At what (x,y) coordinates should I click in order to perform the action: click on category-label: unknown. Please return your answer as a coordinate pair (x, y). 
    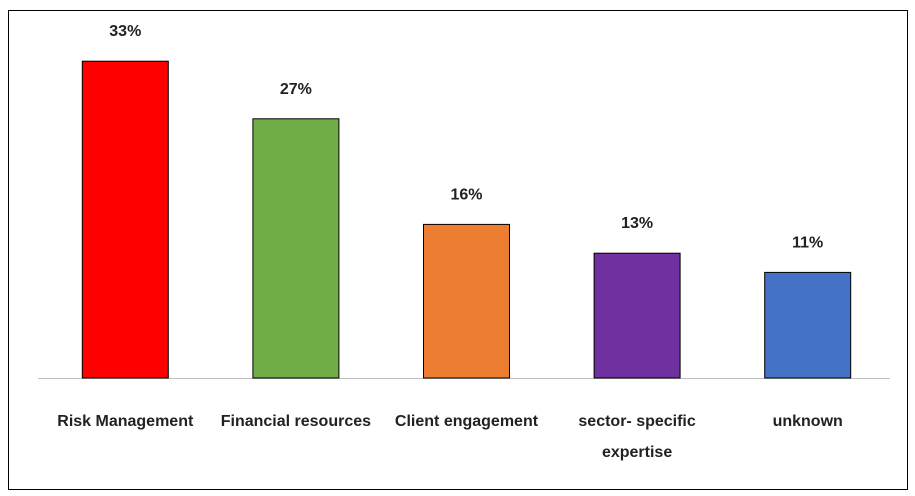
    Looking at the image, I should click on (807, 421).